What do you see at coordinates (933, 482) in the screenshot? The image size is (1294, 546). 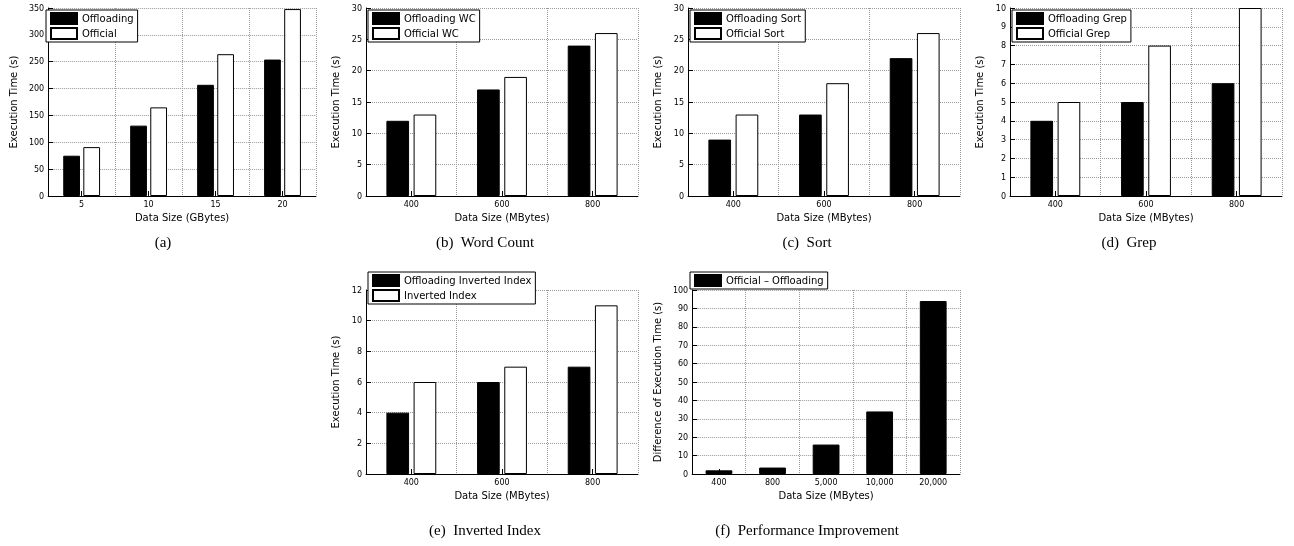 I see `x-tick-label: 20,000` at bounding box center [933, 482].